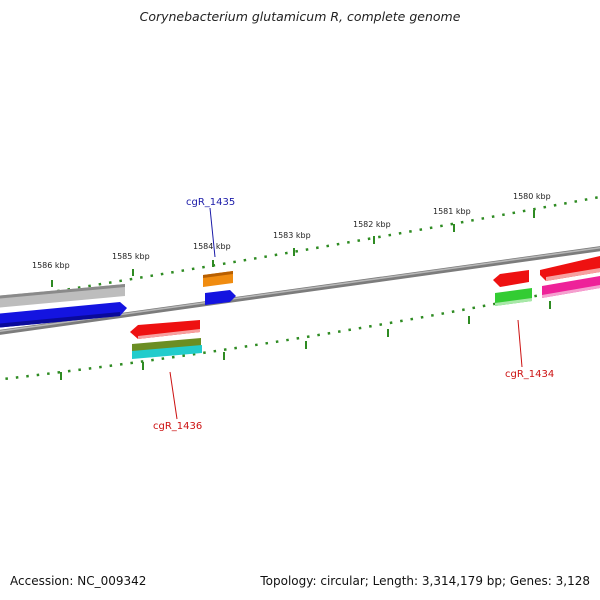 Image resolution: width=600 pixels, height=600 pixels. I want to click on gene-feature-orange-top, so click(218, 274).